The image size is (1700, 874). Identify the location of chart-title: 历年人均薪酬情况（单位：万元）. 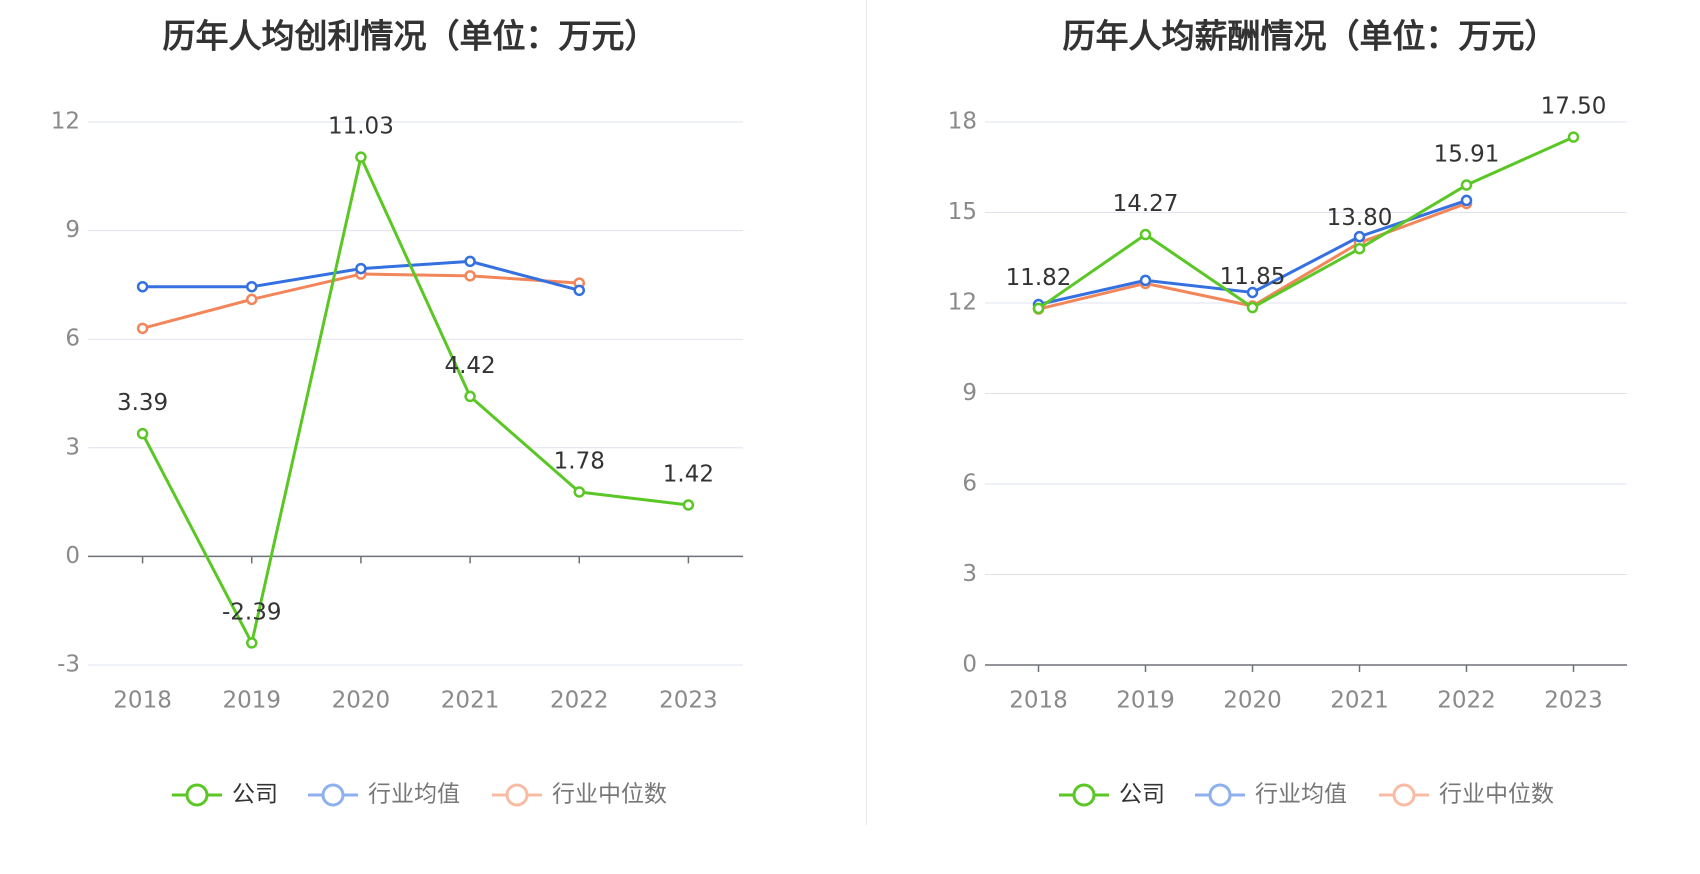
(1310, 36).